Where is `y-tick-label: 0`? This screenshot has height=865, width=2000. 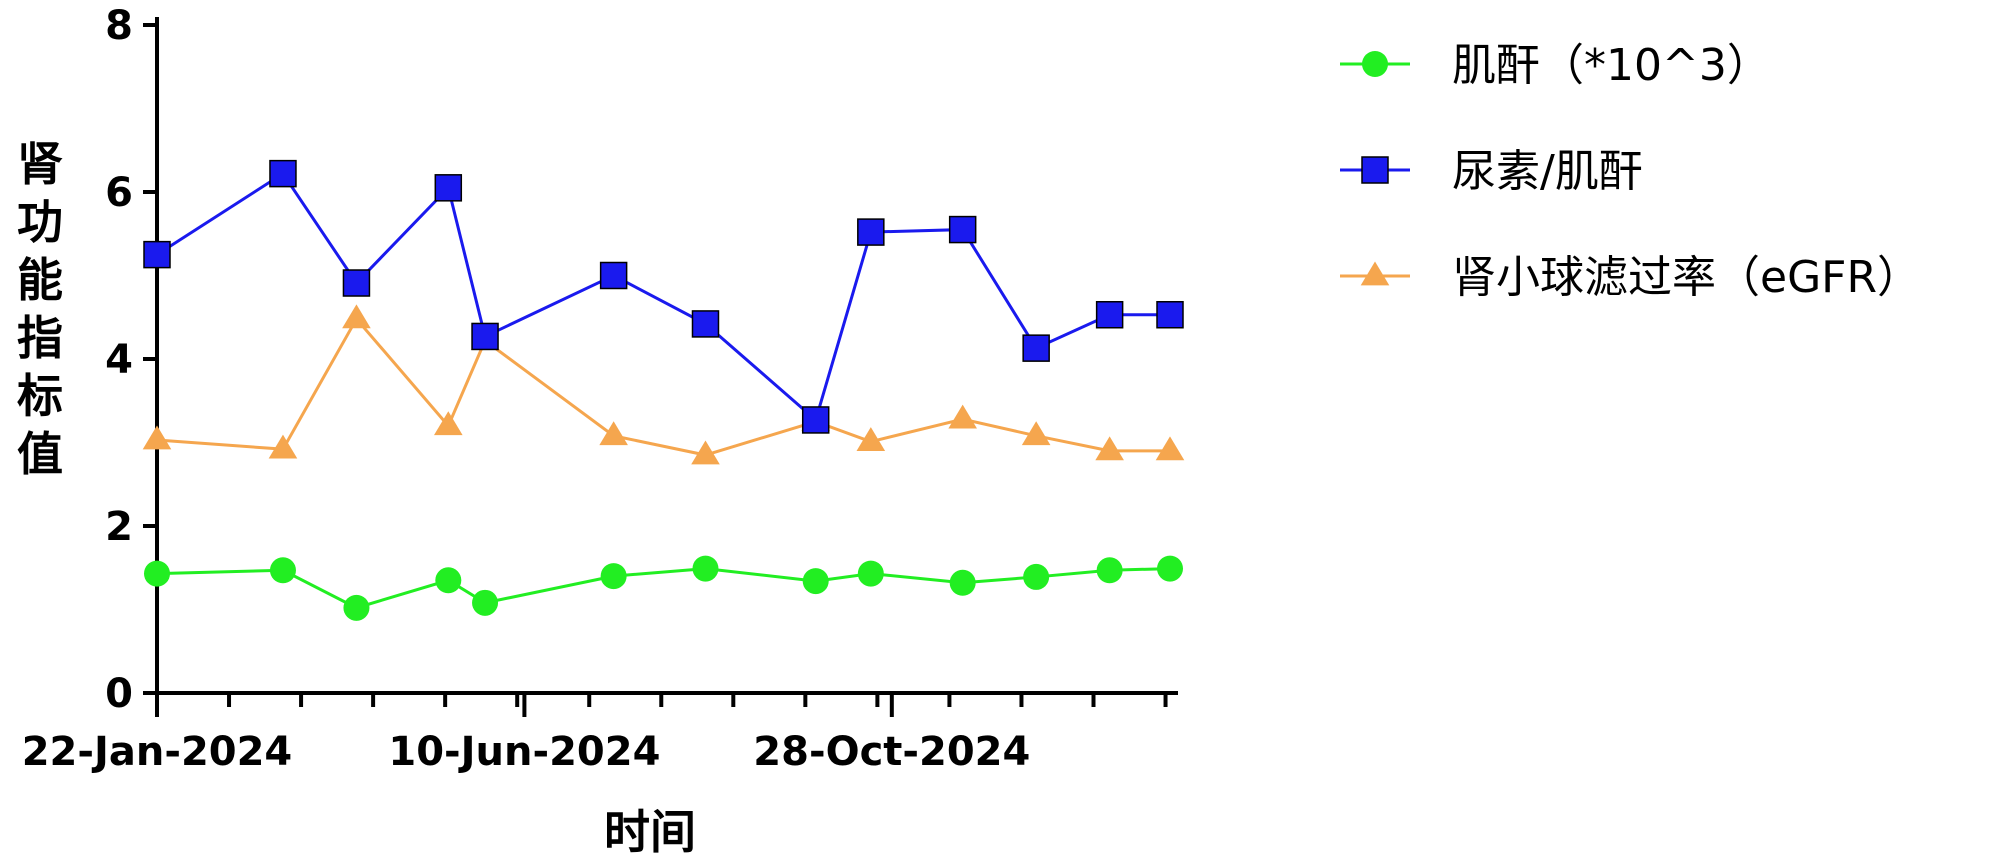 y-tick-label: 0 is located at coordinates (119, 694).